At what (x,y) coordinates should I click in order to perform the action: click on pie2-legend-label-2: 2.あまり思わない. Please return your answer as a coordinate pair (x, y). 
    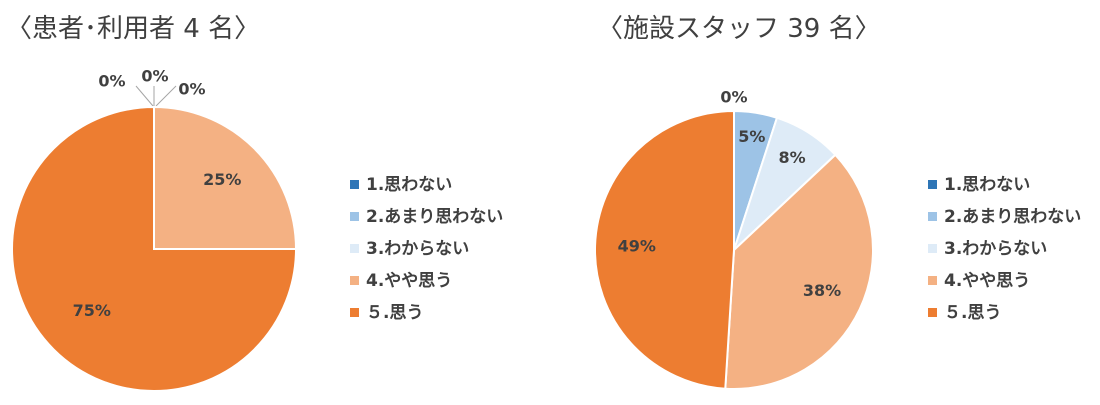
    Looking at the image, I should click on (1012, 217).